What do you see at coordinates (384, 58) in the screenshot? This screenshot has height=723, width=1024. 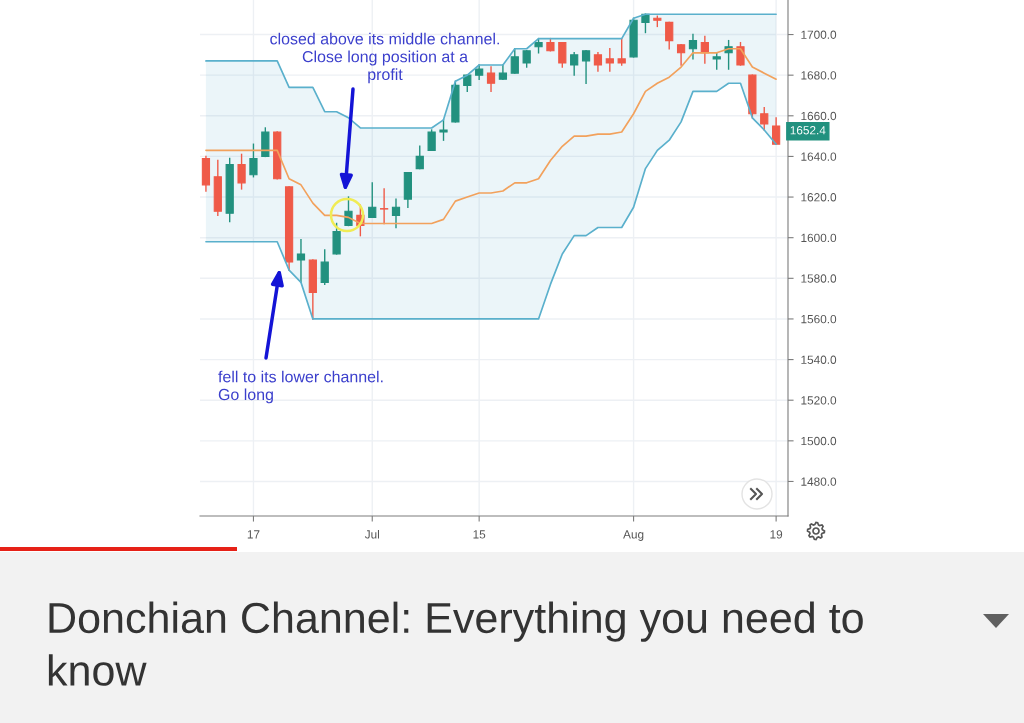 I see `annotation: closed above its middle channel. Close long position at a profit` at bounding box center [384, 58].